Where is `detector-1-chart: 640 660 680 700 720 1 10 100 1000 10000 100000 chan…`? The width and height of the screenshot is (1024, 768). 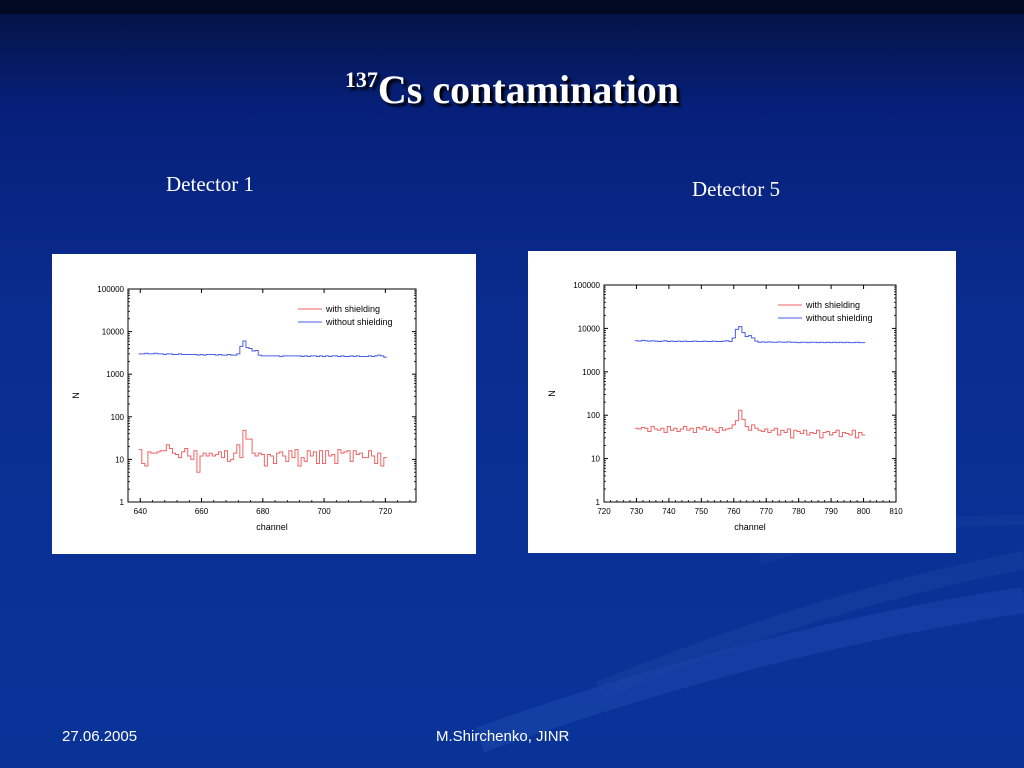 detector-1-chart: 640 660 680 700 720 1 10 100 1000 10000 100000 chan… is located at coordinates (244, 408).